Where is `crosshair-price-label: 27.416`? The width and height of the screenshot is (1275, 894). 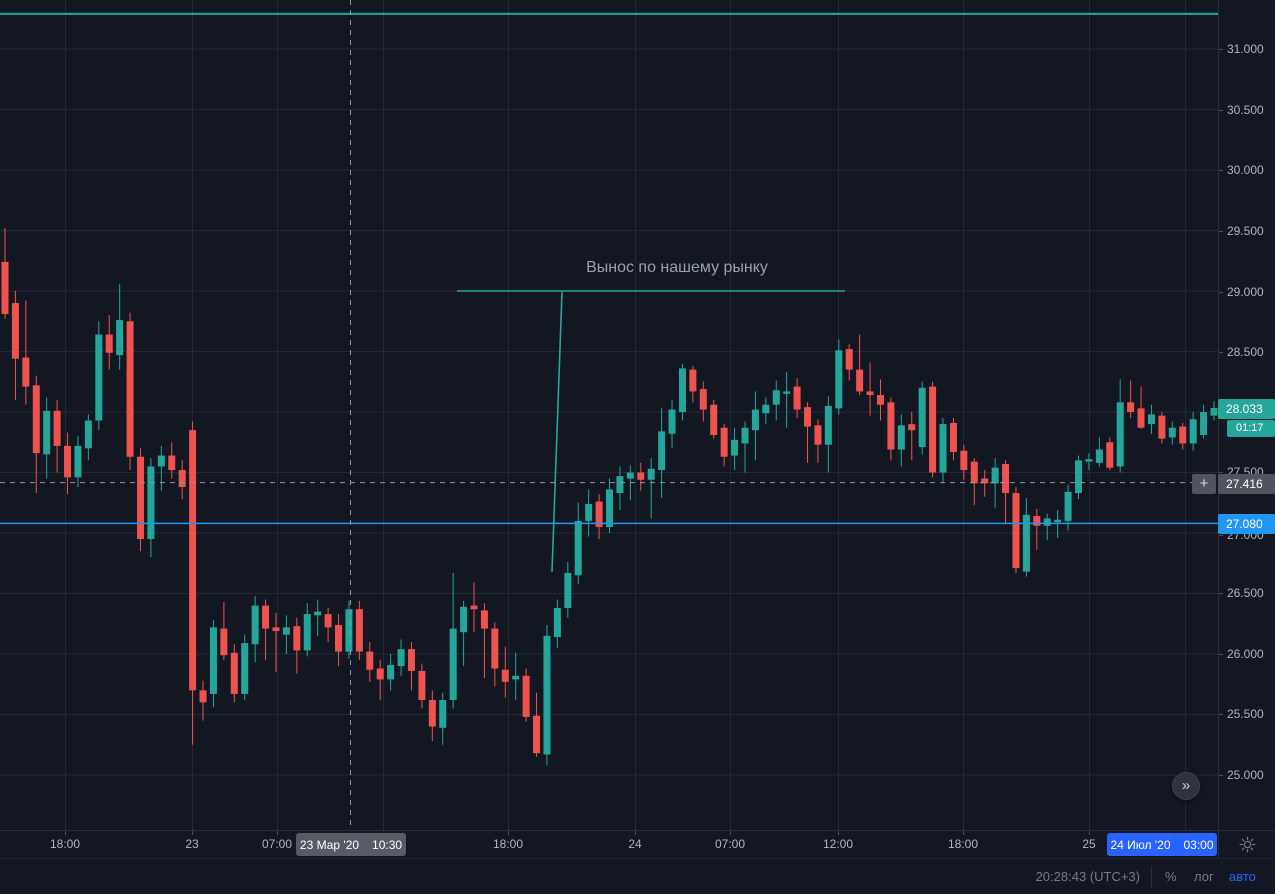
crosshair-price-label: 27.416 is located at coordinates (1246, 484).